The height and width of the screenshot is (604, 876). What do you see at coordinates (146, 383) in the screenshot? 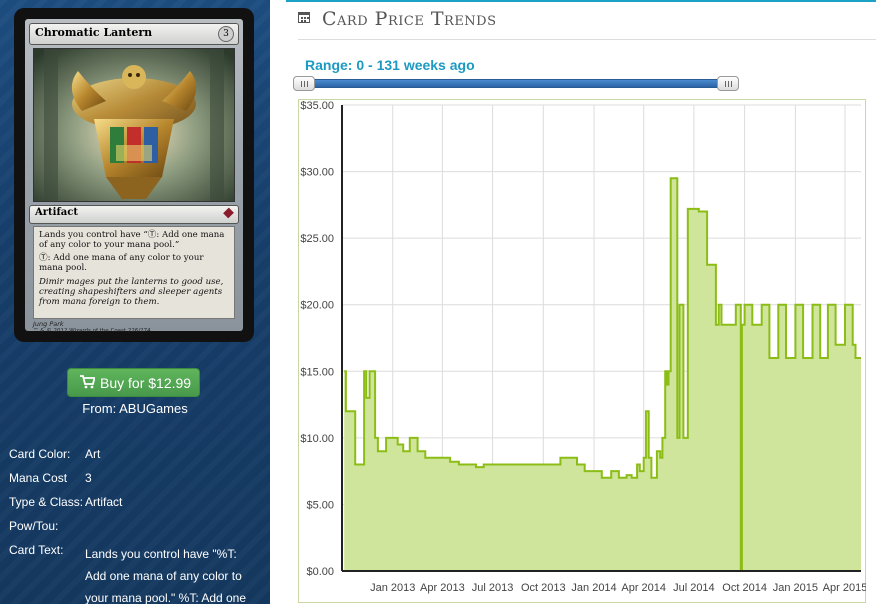
I see `buy-button-label: Buy for $12.99` at bounding box center [146, 383].